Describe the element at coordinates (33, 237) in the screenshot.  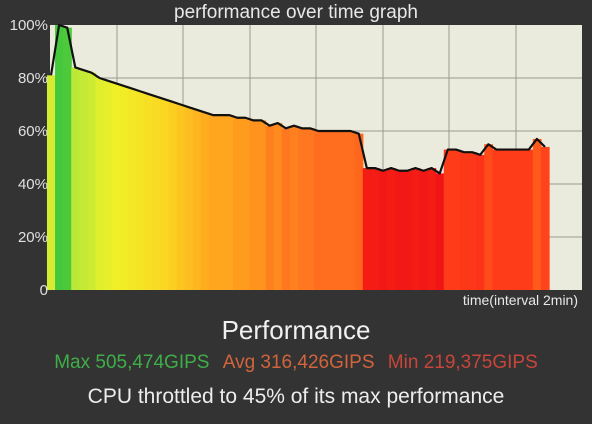
I see `y-tick-label: 20%` at that location.